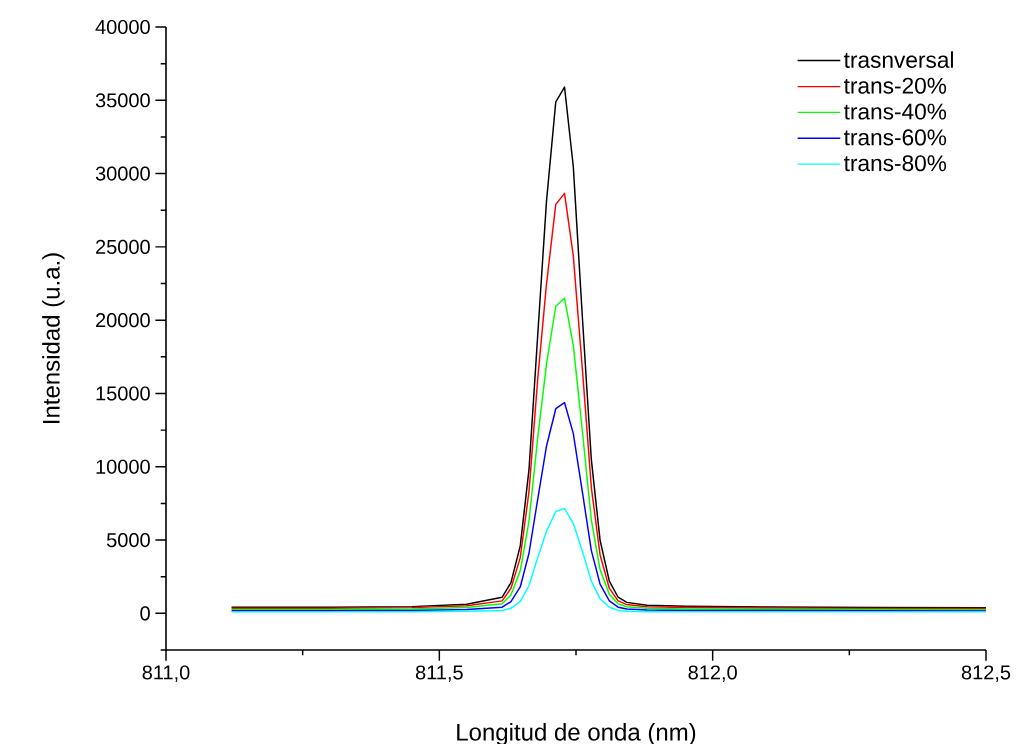  Describe the element at coordinates (145, 613) in the screenshot. I see `y-tick-label: 0` at that location.